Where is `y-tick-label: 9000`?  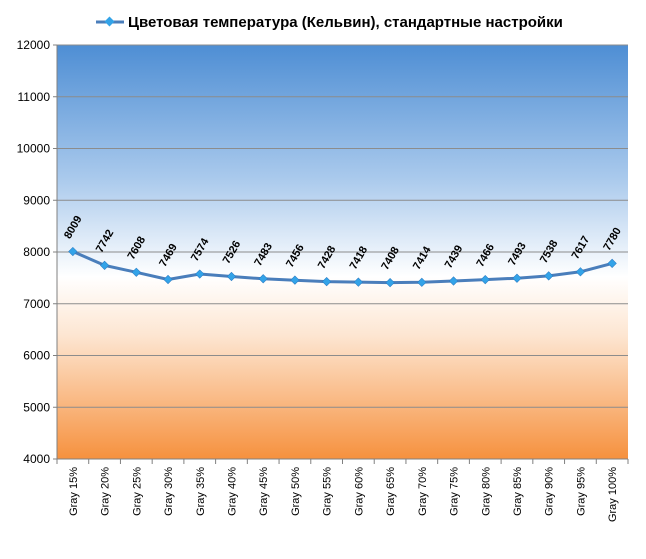 y-tick-label: 9000 is located at coordinates (36, 200).